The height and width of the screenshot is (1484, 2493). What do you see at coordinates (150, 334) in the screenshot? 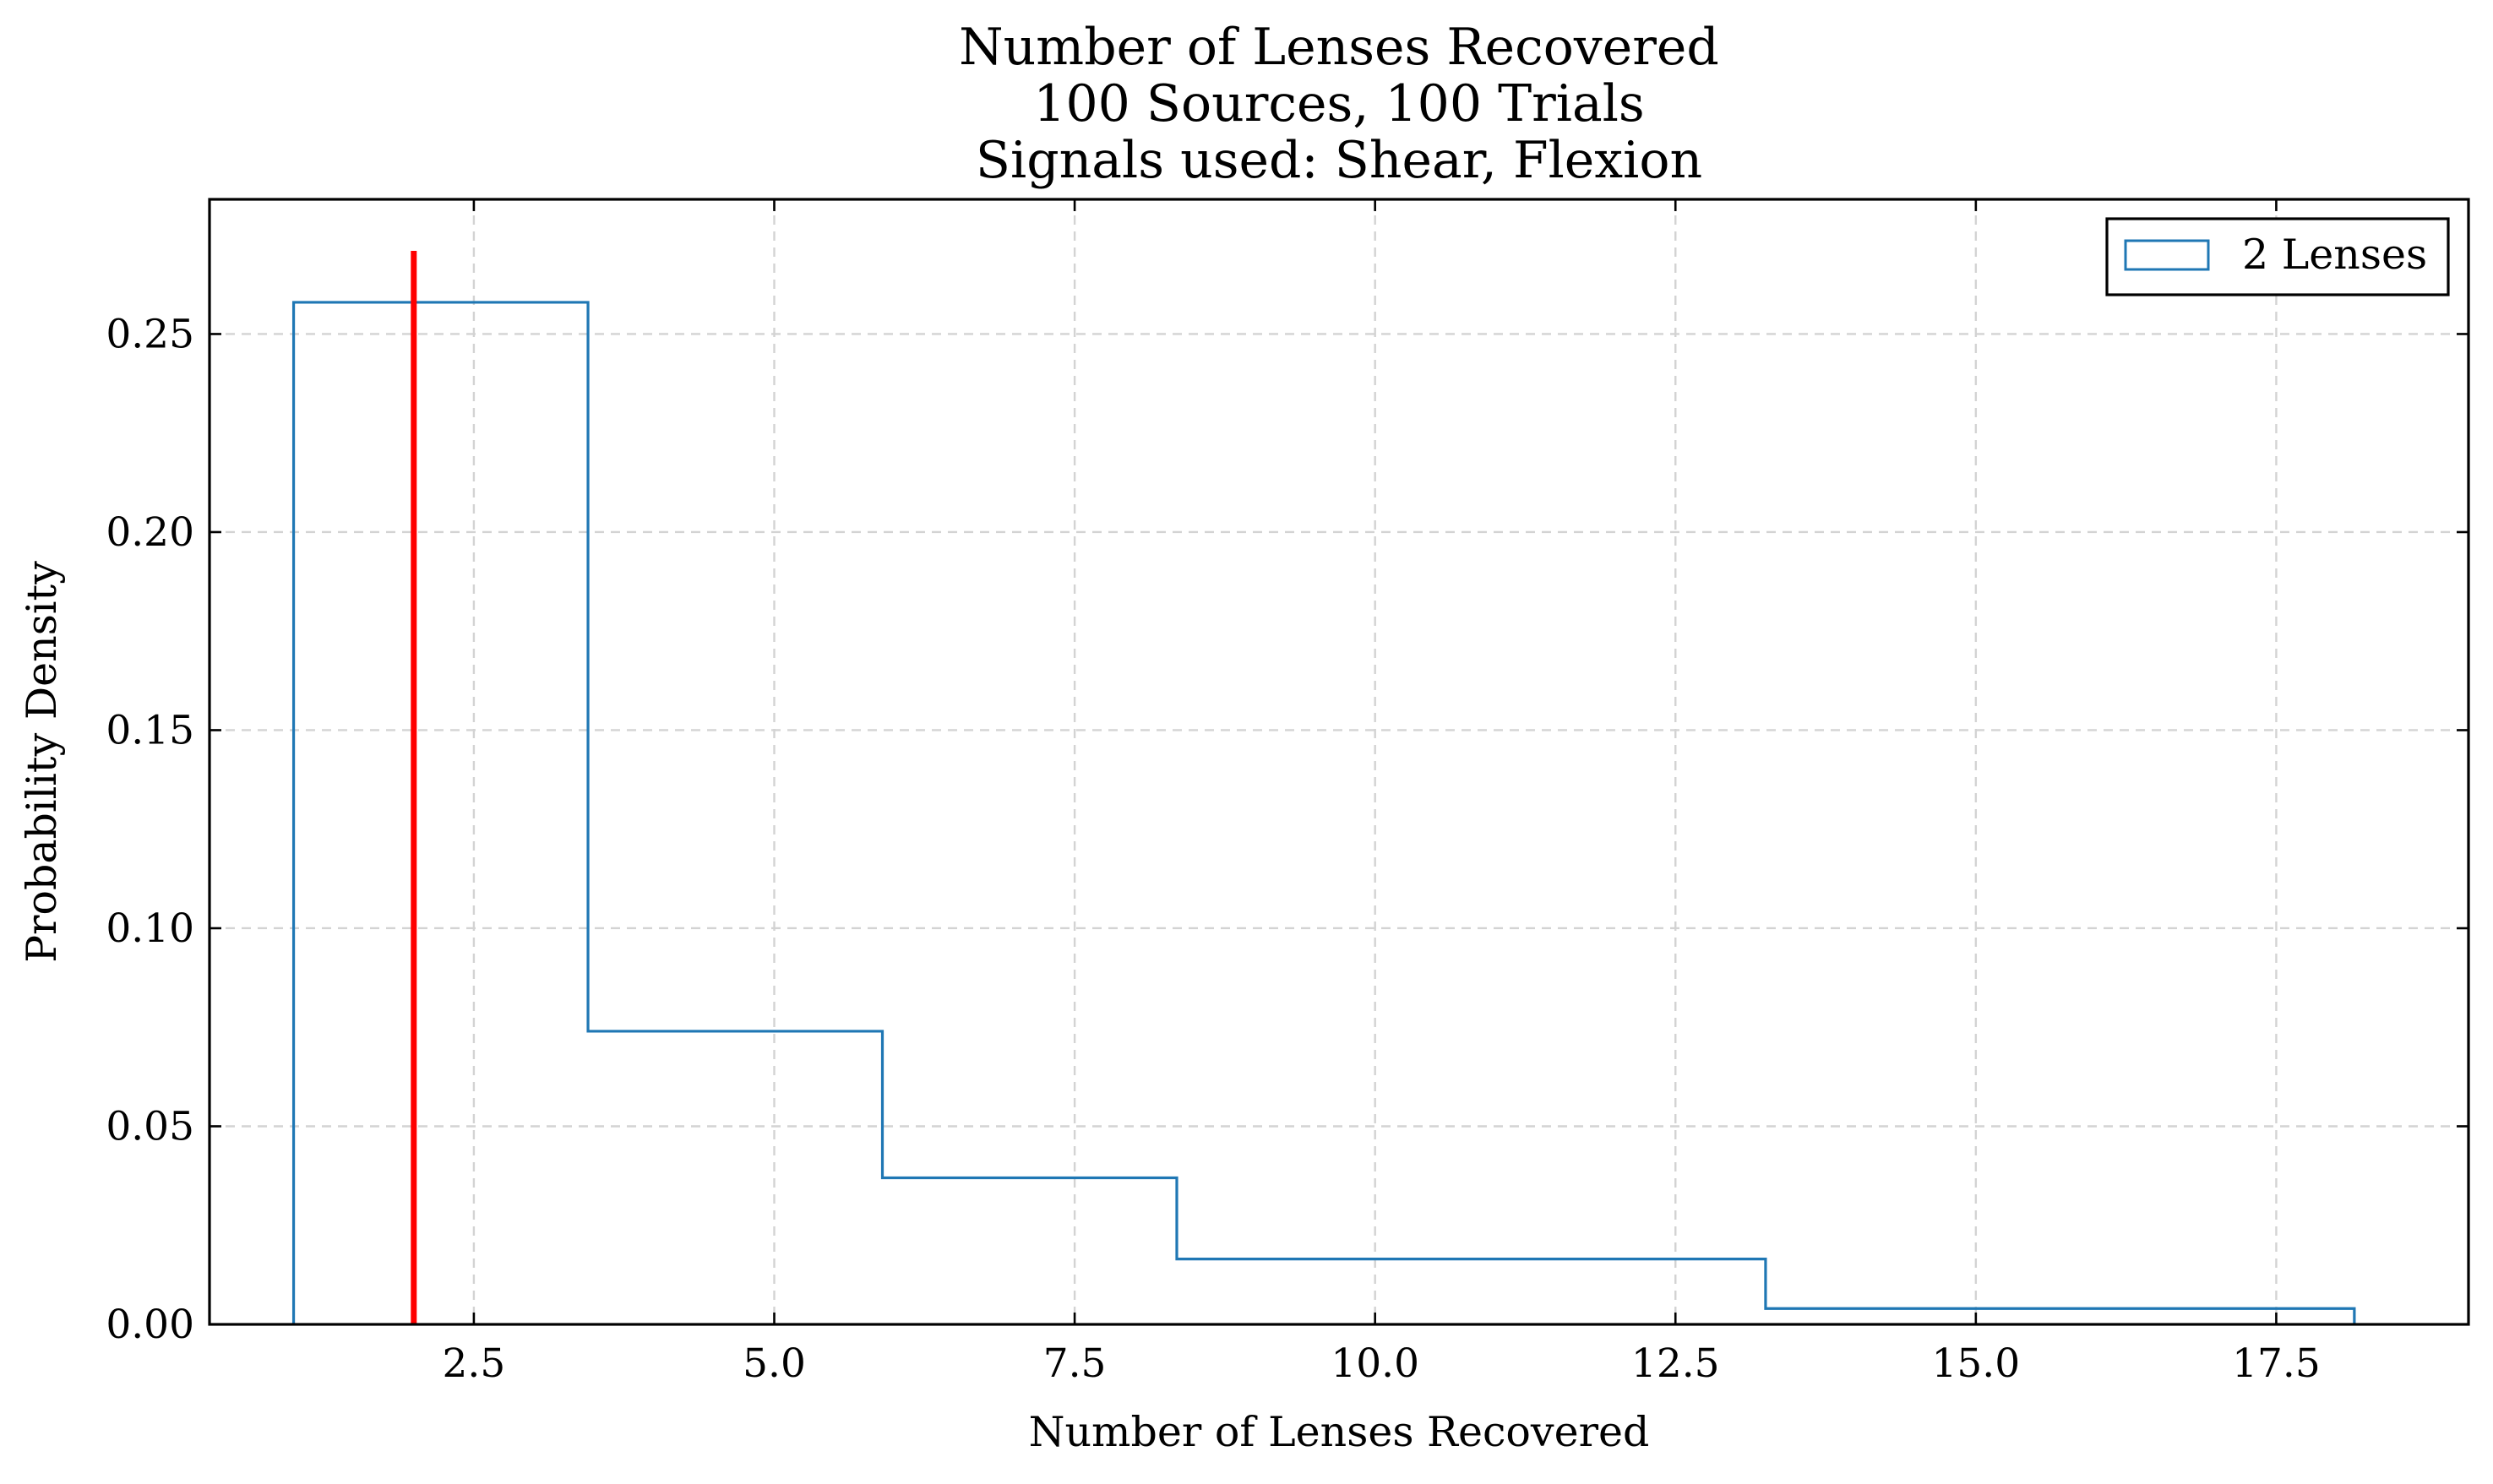
I see `y-tick-label: 0.25` at bounding box center [150, 334].